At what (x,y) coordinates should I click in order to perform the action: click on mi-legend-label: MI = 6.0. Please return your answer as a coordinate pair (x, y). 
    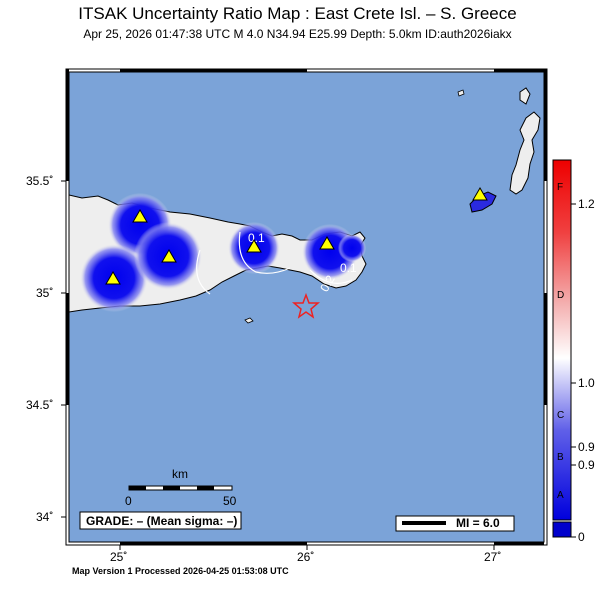
    Looking at the image, I should click on (478, 523).